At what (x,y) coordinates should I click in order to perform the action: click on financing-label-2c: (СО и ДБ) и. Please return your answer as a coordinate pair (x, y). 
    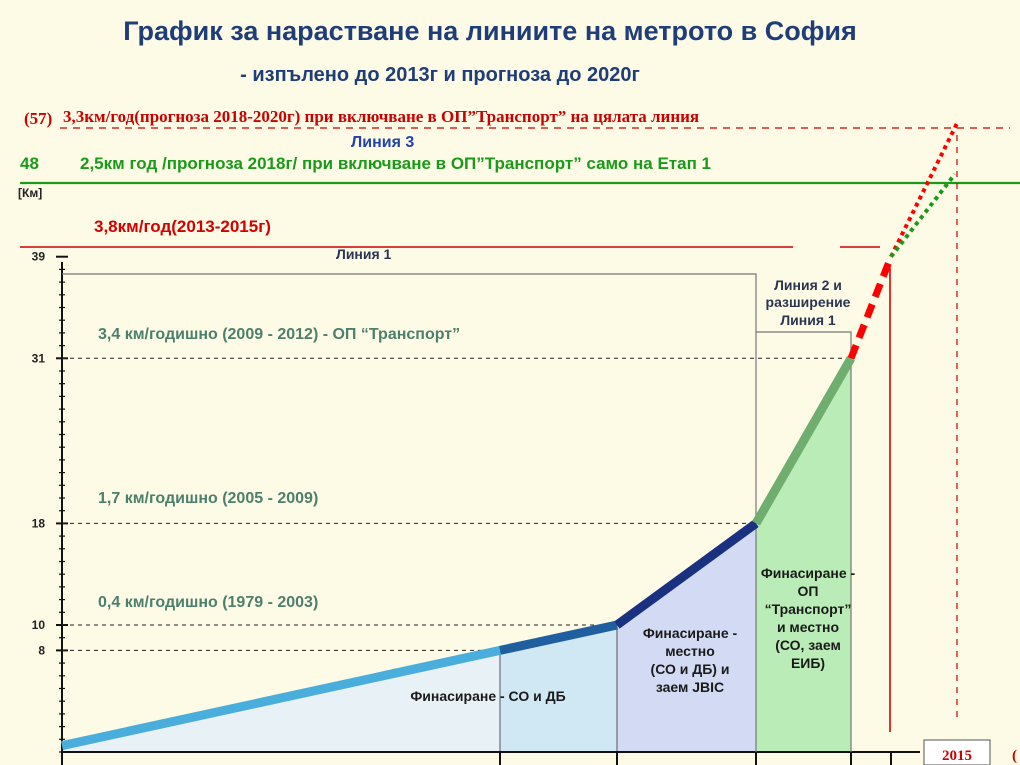
    Looking at the image, I should click on (690, 669).